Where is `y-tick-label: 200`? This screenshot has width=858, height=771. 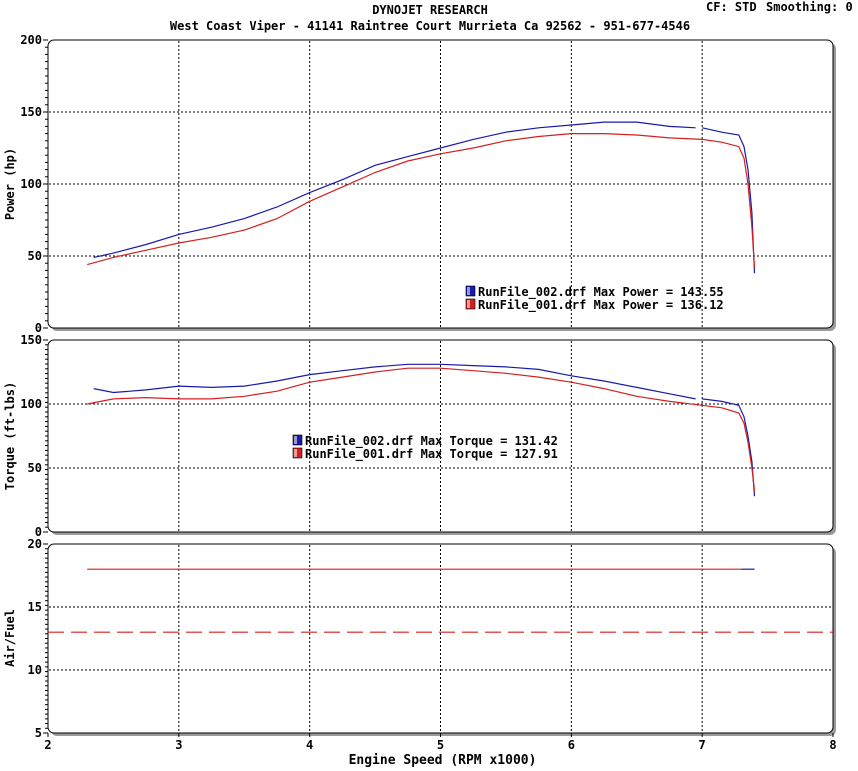 y-tick-label: 200 is located at coordinates (31, 40).